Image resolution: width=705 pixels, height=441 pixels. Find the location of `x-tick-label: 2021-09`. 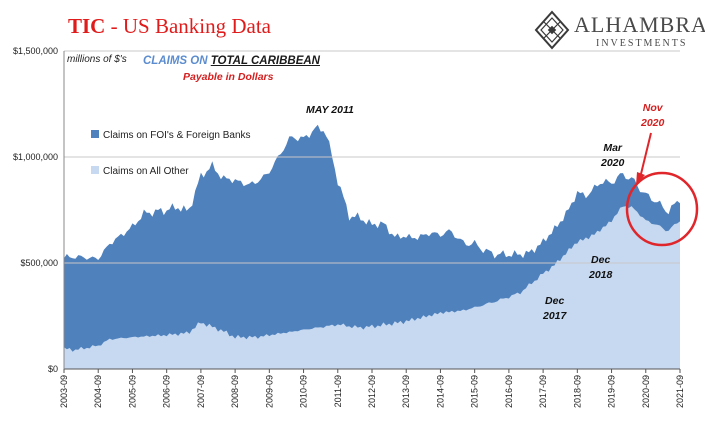

x-tick-label: 2021-09 is located at coordinates (680, 391).